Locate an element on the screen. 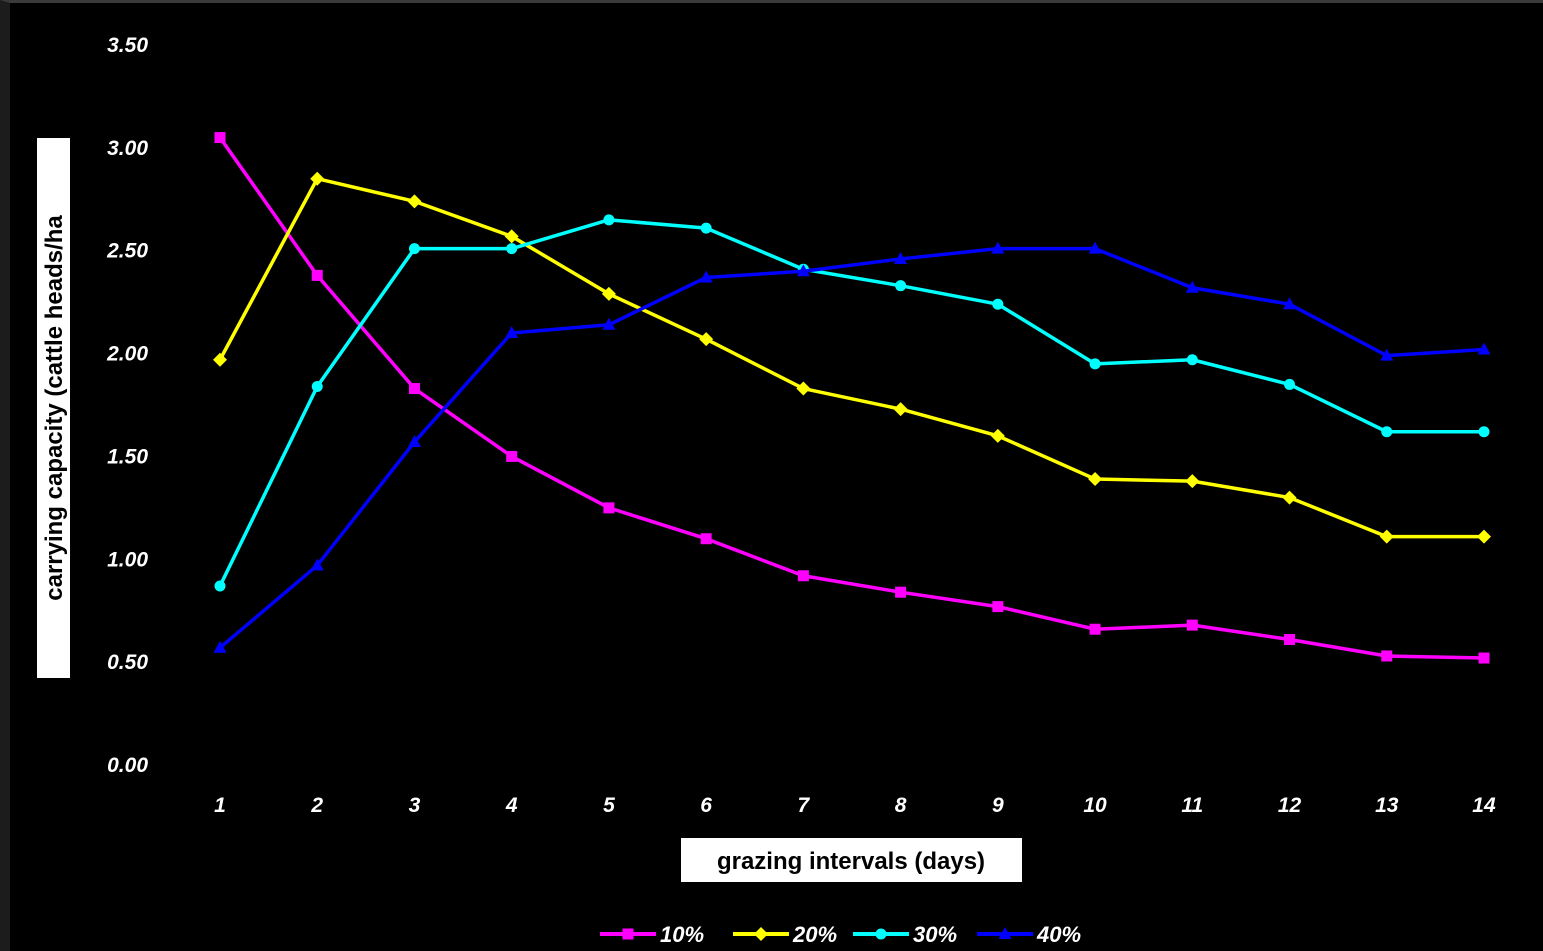 This screenshot has height=951, width=1543. legend-item-10pct-swatch-marker is located at coordinates (628, 934).